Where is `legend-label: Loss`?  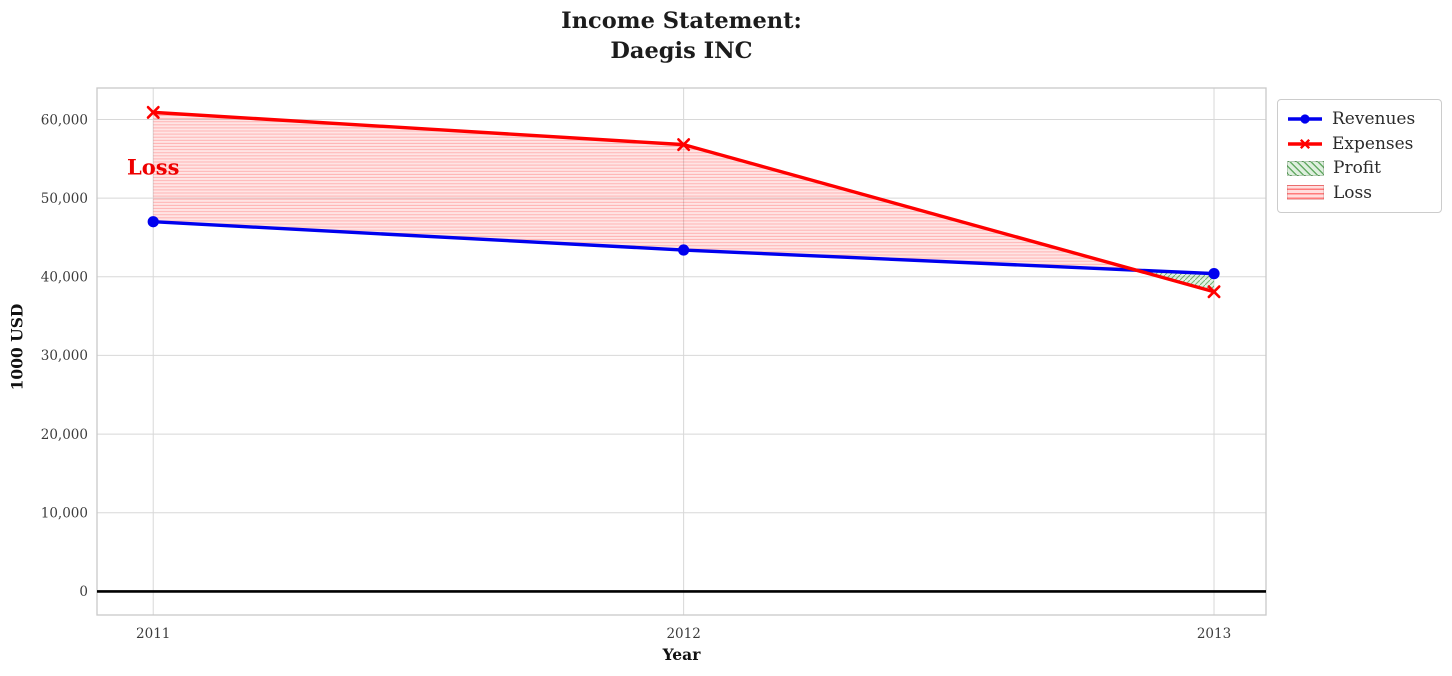
legend-label: Loss is located at coordinates (1352, 192).